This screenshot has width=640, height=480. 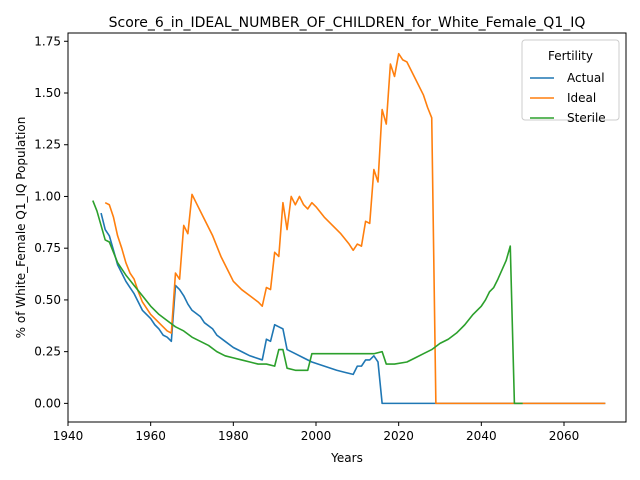 What do you see at coordinates (586, 118) in the screenshot?
I see `legend-label-sterile: Sterile` at bounding box center [586, 118].